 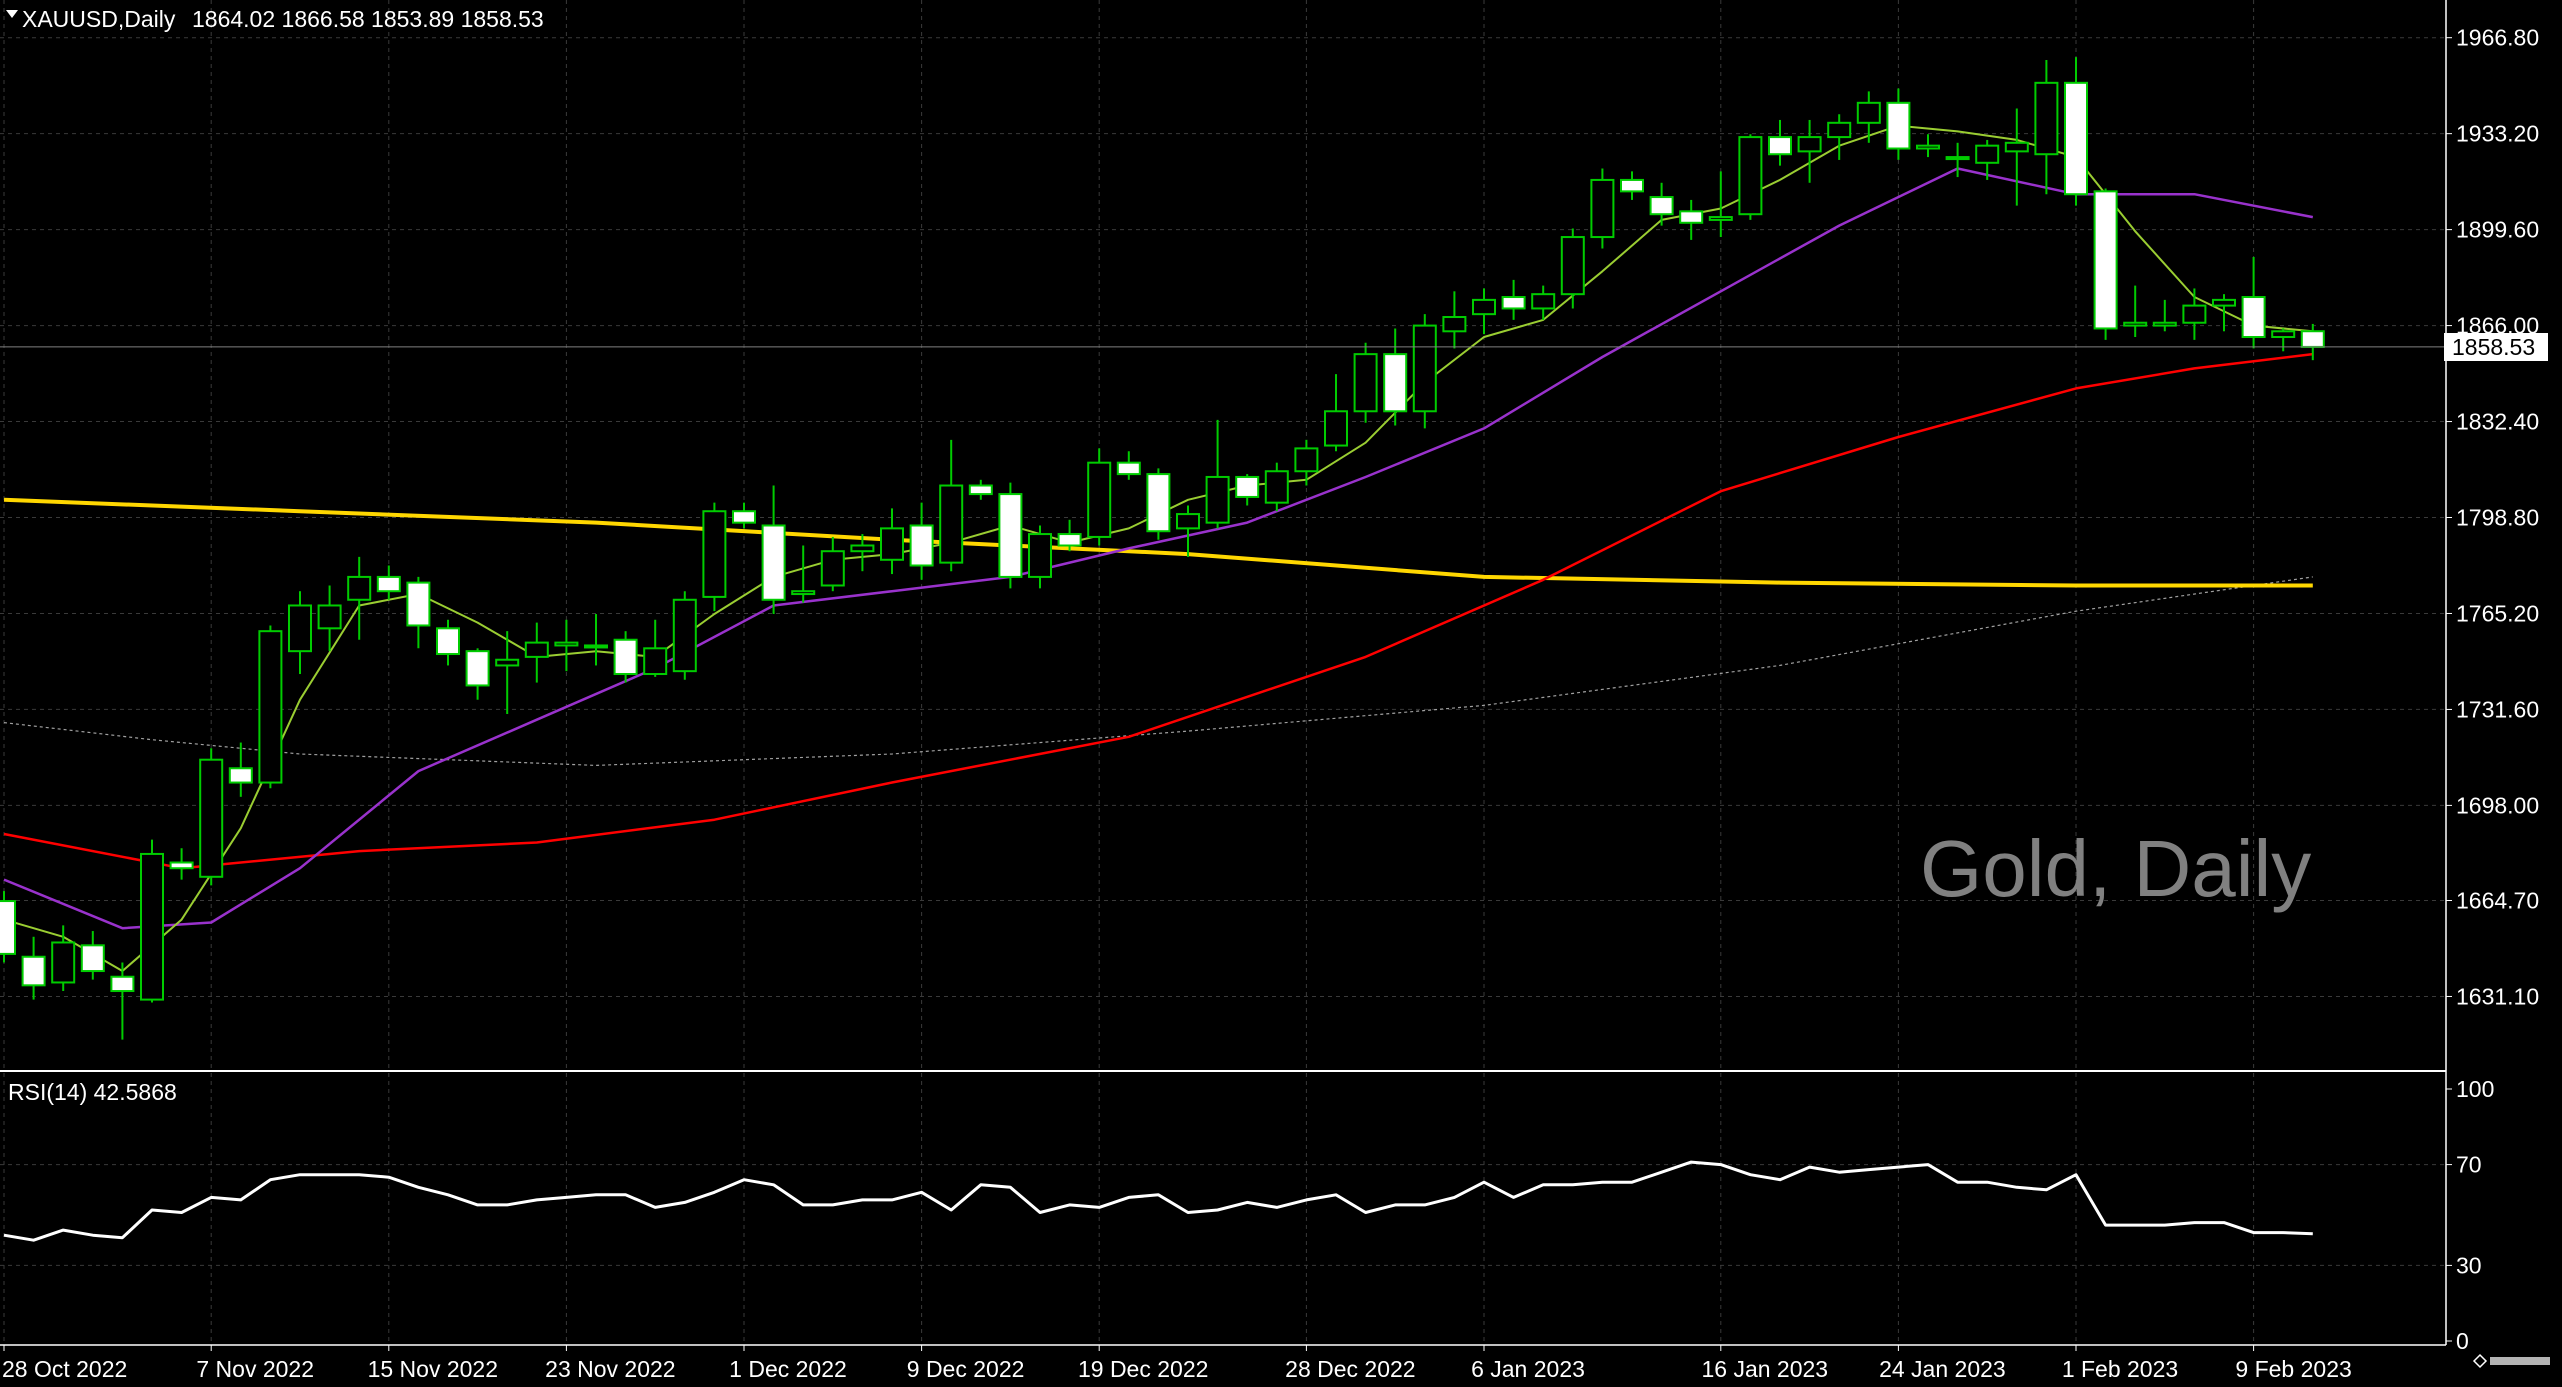 I want to click on ohlc-readout: 1864.02 1866.58 1853.89 1858.53, so click(x=368, y=19).